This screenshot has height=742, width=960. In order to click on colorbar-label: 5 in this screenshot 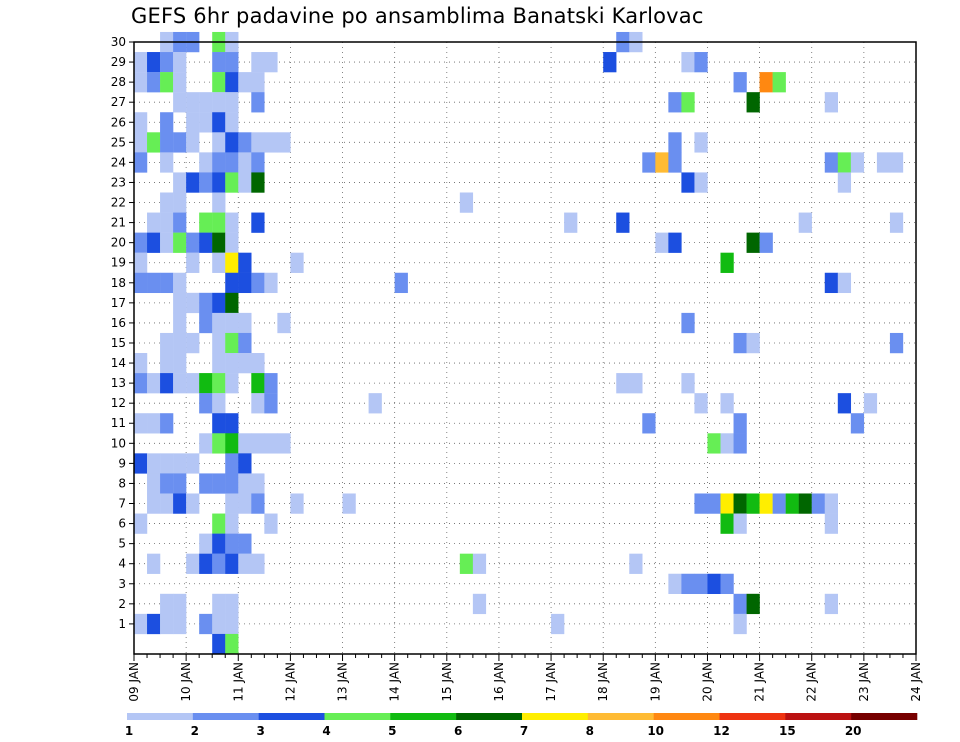, I will do `click(392, 731)`.